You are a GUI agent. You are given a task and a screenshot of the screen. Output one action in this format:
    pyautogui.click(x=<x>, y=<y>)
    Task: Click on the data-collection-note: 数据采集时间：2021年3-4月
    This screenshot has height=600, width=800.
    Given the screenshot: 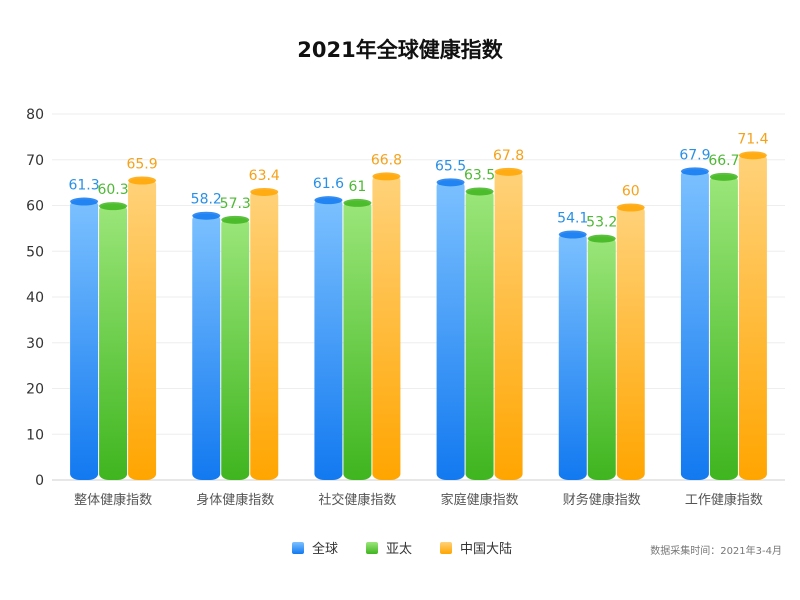 What is the action you would take?
    pyautogui.click(x=716, y=551)
    